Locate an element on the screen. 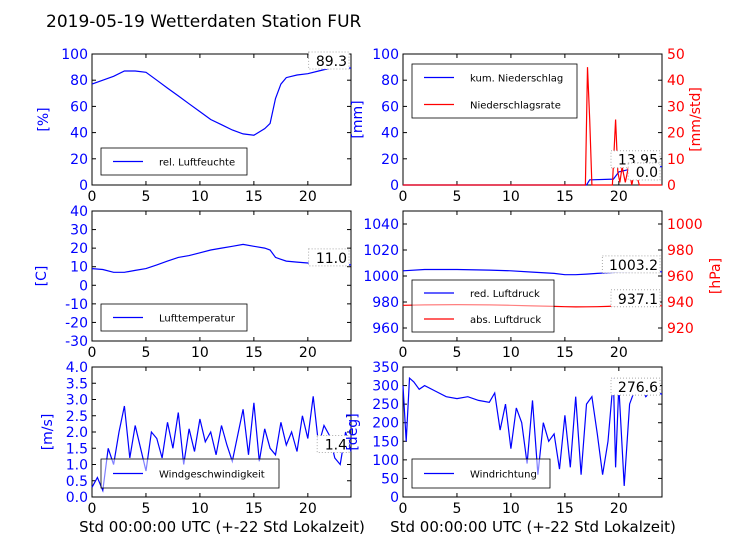  y-tick-label: 60 is located at coordinates (79, 107).